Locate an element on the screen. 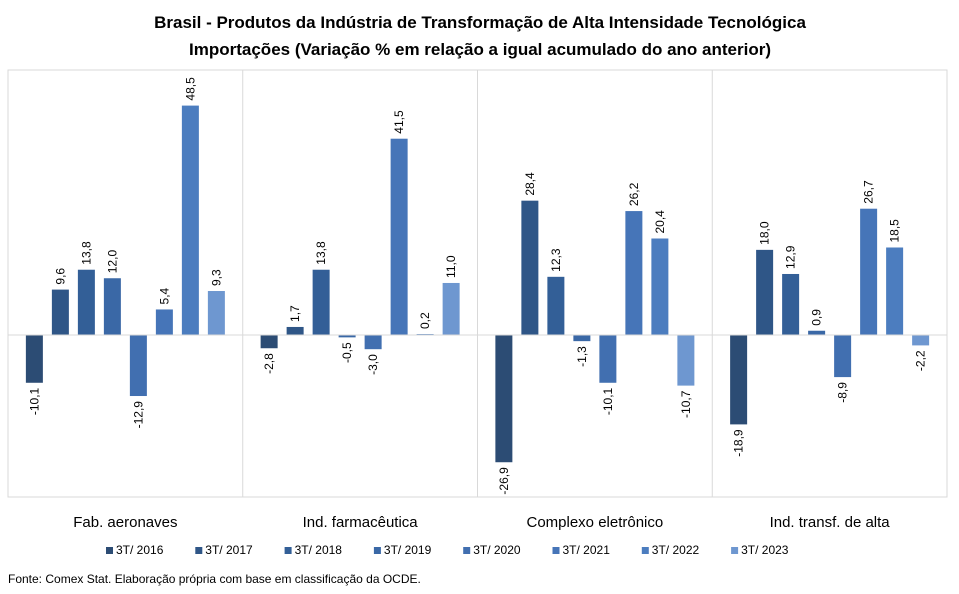 The height and width of the screenshot is (594, 959). data-label: 18,0 is located at coordinates (765, 233).